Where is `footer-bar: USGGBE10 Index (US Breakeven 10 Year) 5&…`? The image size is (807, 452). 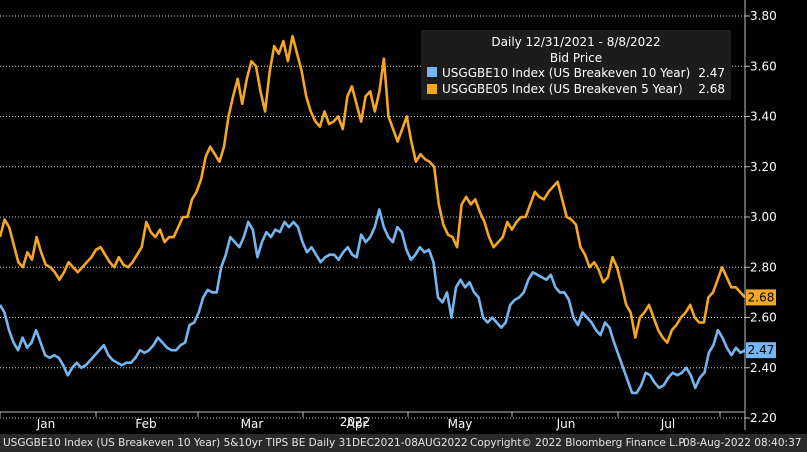
footer-bar: USGGBE10 Index (US Breakeven 10 Year) 5&… is located at coordinates (403, 443).